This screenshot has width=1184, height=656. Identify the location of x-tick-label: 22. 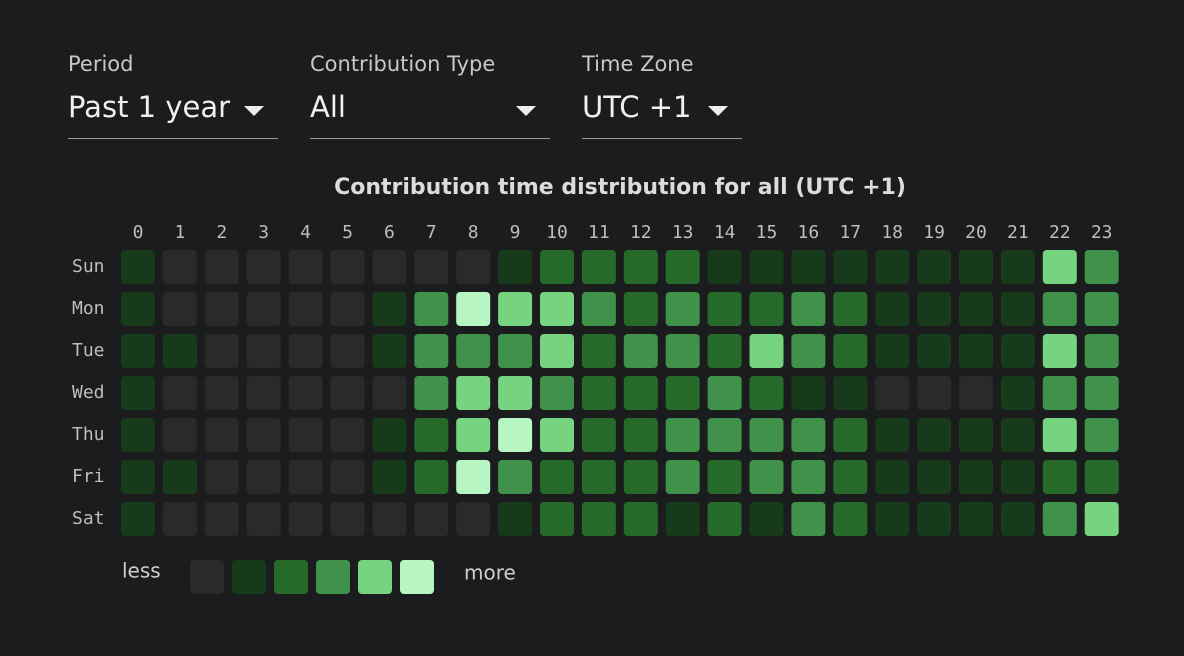
(1060, 232).